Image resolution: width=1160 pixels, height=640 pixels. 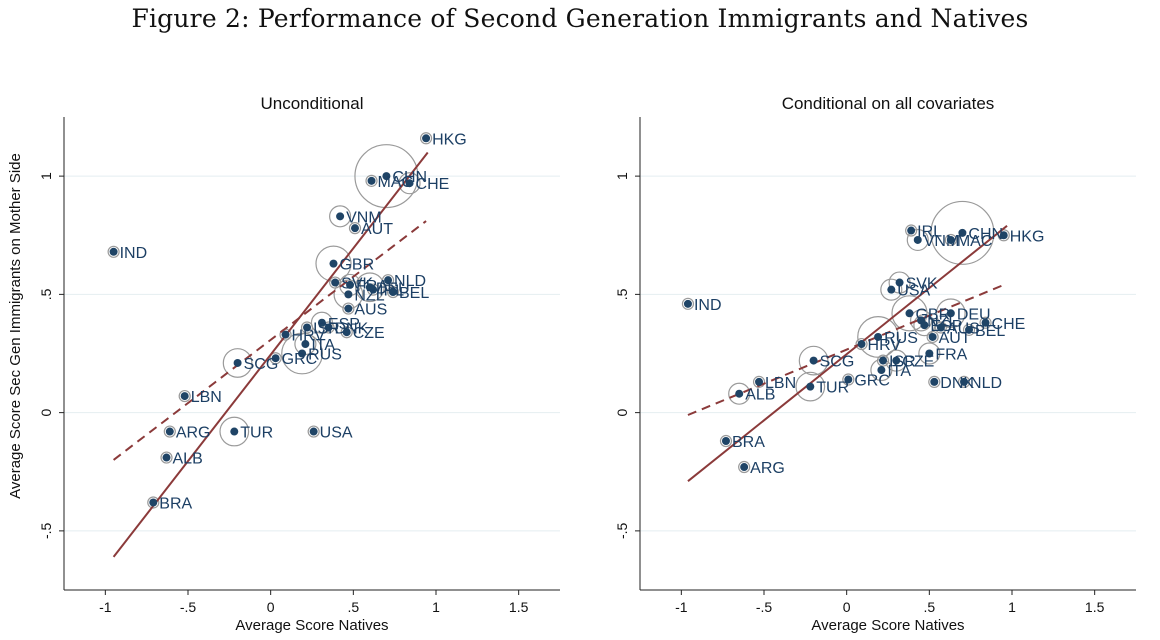 I want to click on x-tick-label: -.5, so click(x=188, y=607).